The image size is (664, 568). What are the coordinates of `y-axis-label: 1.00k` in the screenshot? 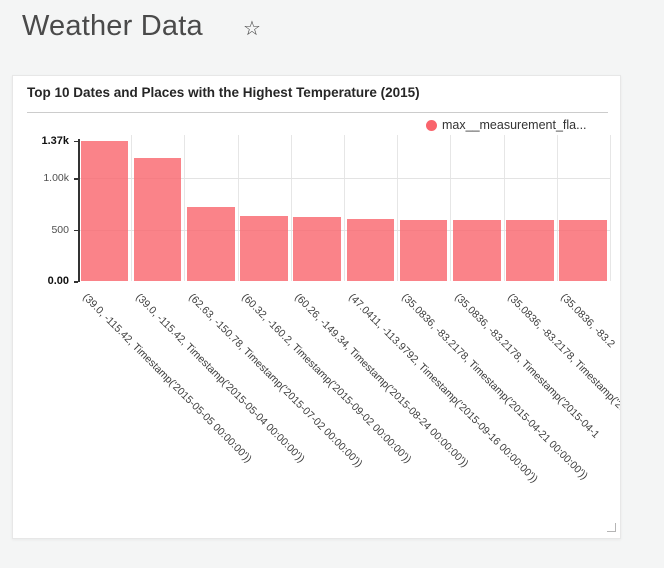 It's located at (56, 178).